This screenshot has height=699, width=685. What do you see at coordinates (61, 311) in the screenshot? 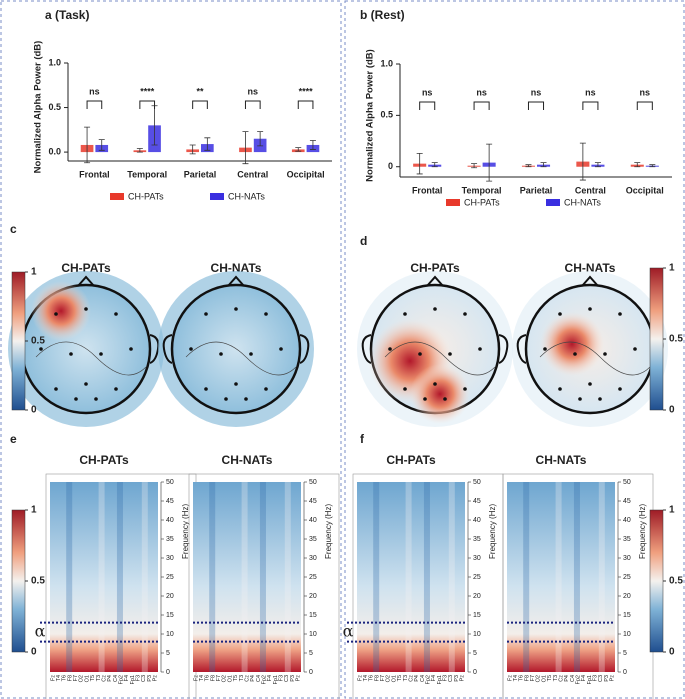
I see `topomap-hotspot` at bounding box center [61, 311].